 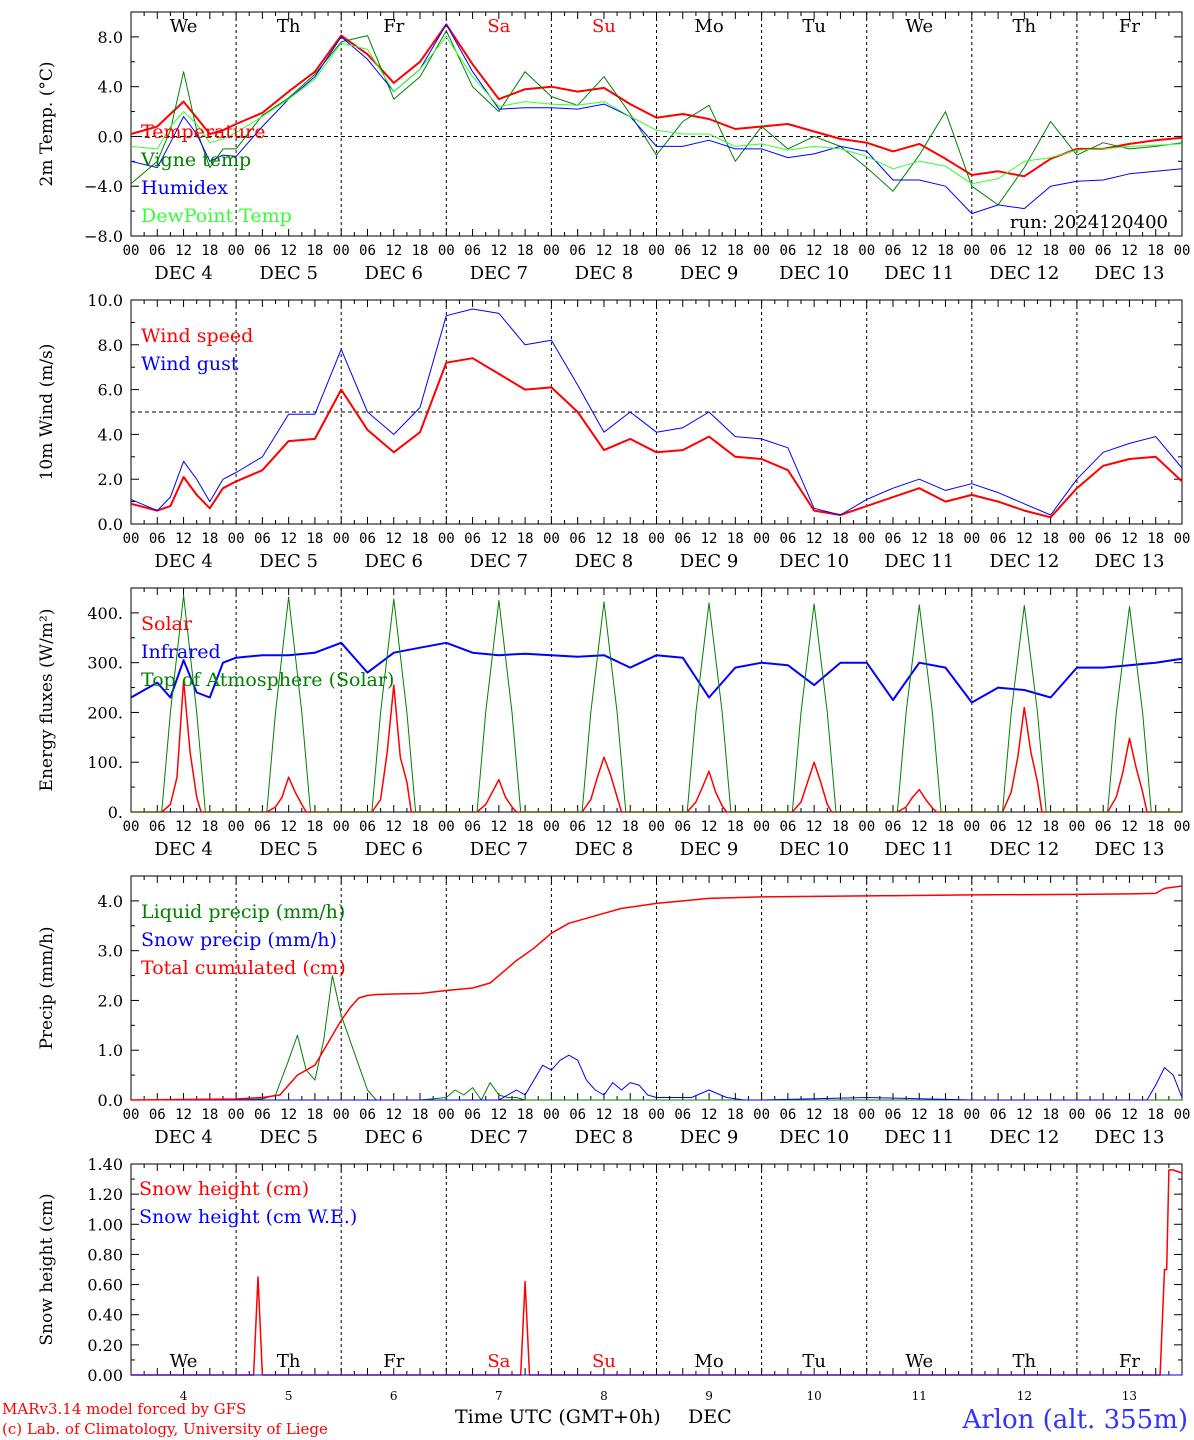 I want to click on y-tick-label: 1.20, so click(x=105, y=1194).